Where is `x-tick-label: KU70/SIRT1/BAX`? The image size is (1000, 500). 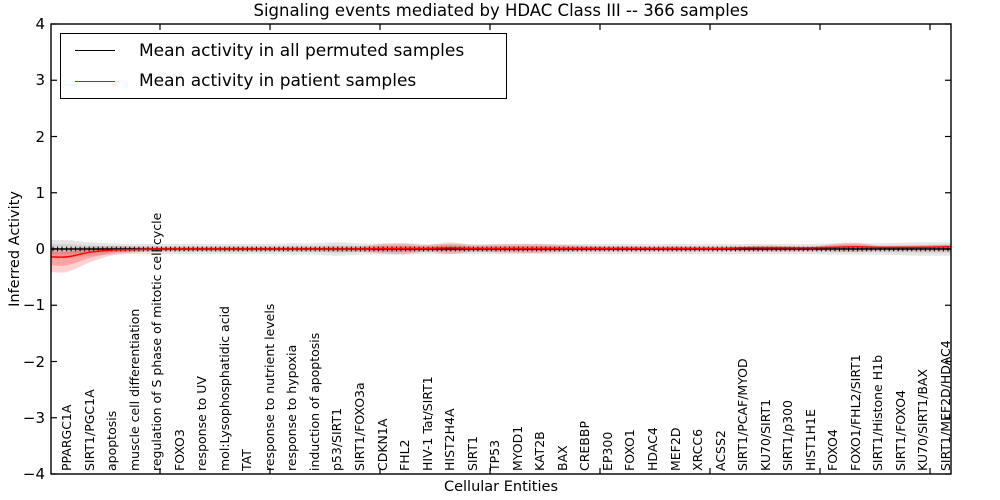 x-tick-label: KU70/SIRT1/BAX is located at coordinates (923, 419).